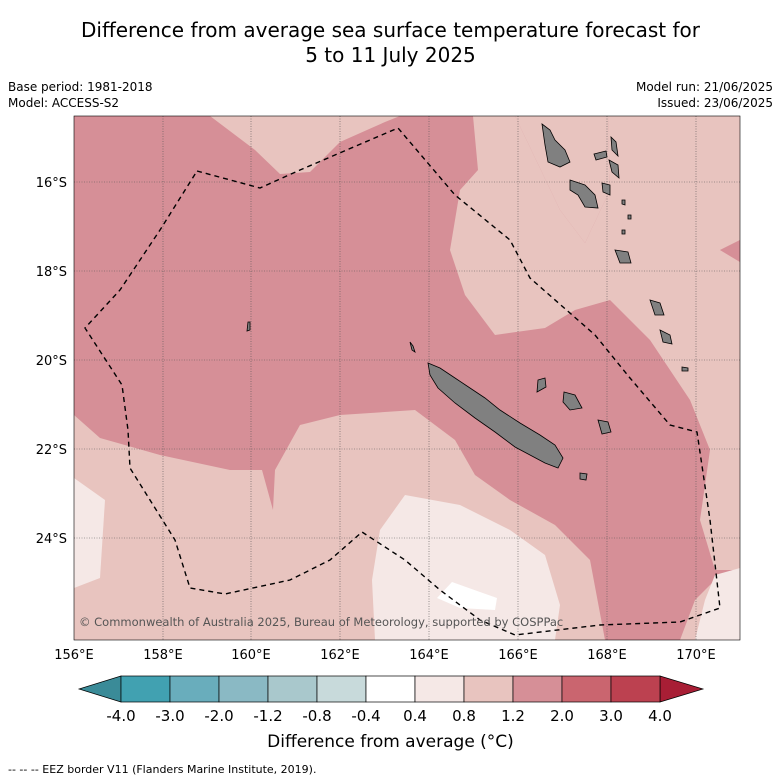  I want to click on lon-tick: 166°E, so click(518, 655).